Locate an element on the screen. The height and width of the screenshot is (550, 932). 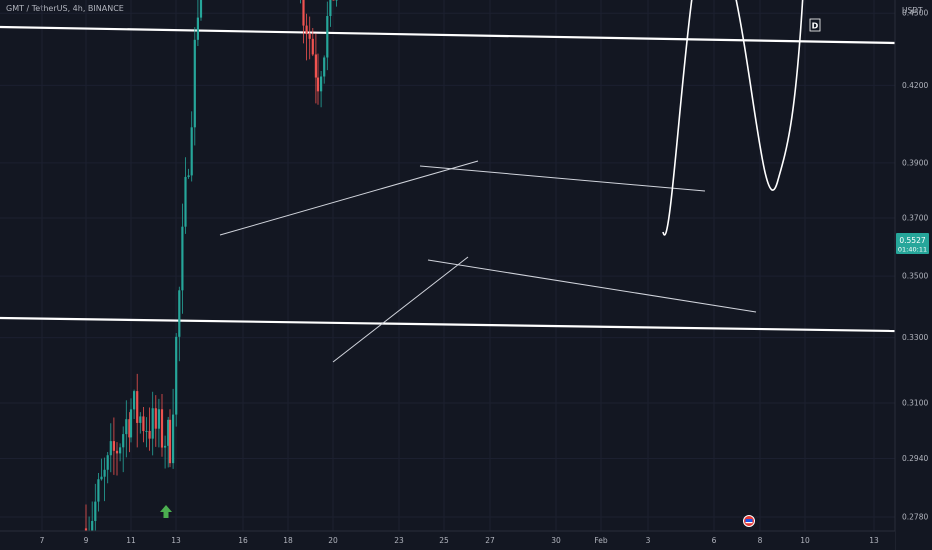
time-tick-label: 16 is located at coordinates (243, 540).